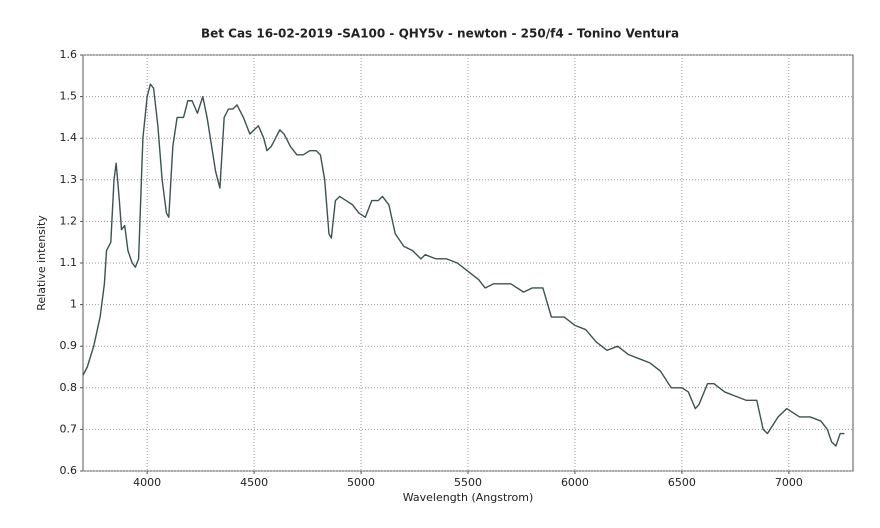 Image resolution: width=880 pixels, height=528 pixels. I want to click on x-axis-label: Wavelength (Angstrom), so click(468, 497).